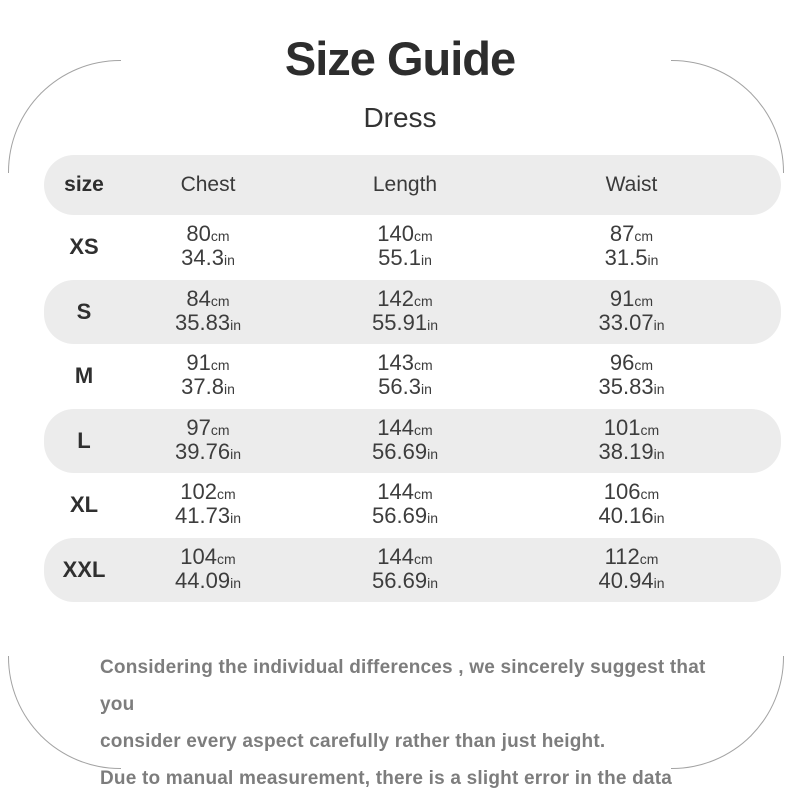  I want to click on table-header-row: size Chest Length Waist, so click(412, 185).